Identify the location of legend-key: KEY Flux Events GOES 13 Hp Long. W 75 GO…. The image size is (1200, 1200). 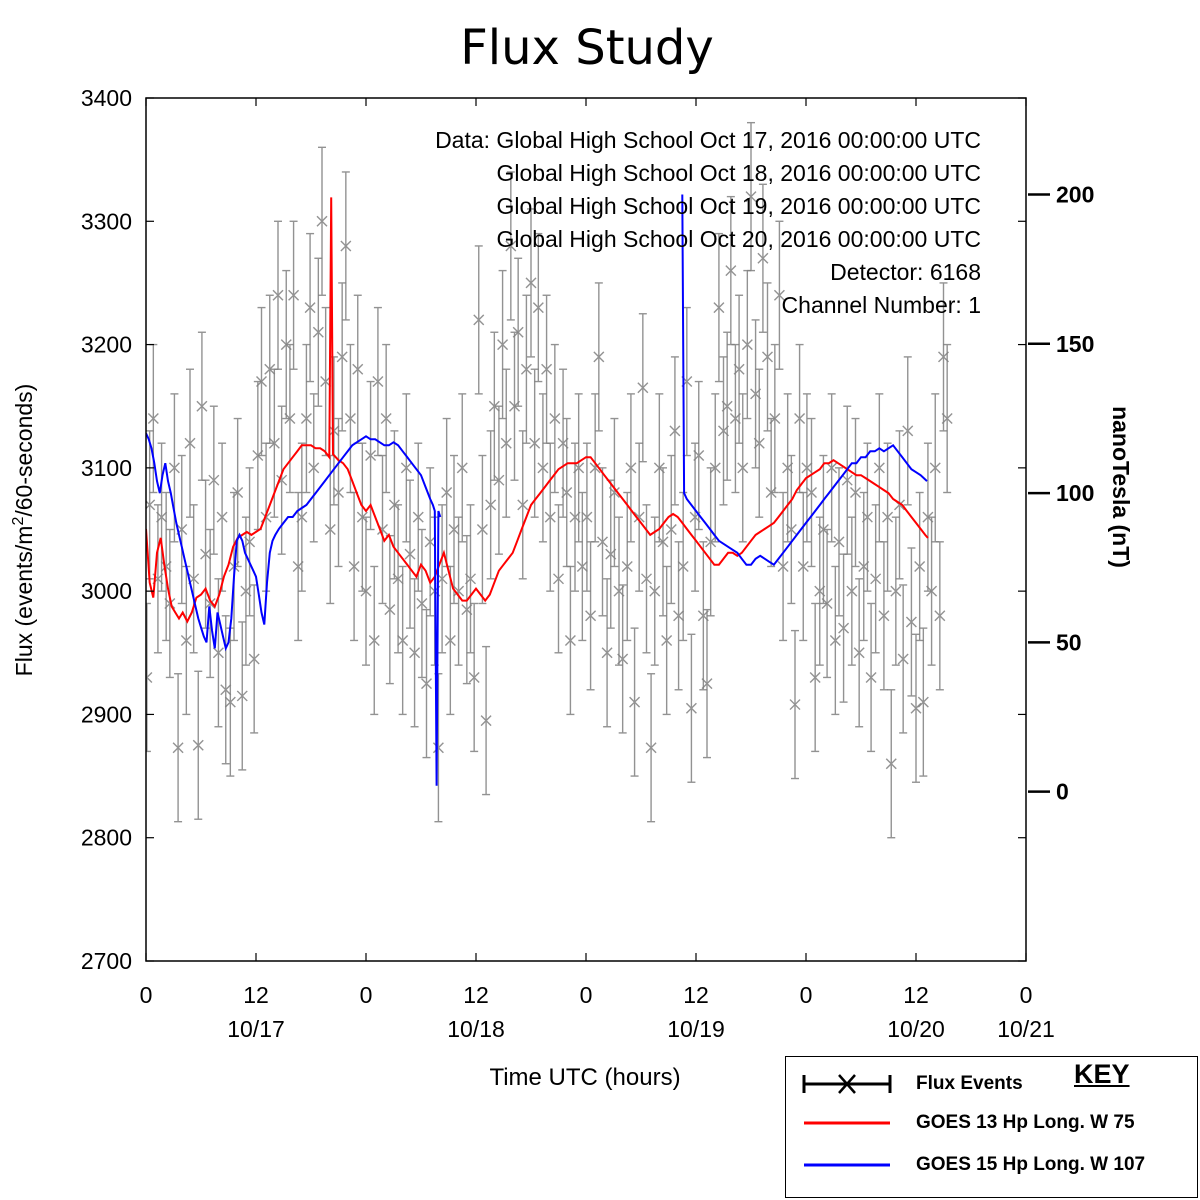
(991, 1127).